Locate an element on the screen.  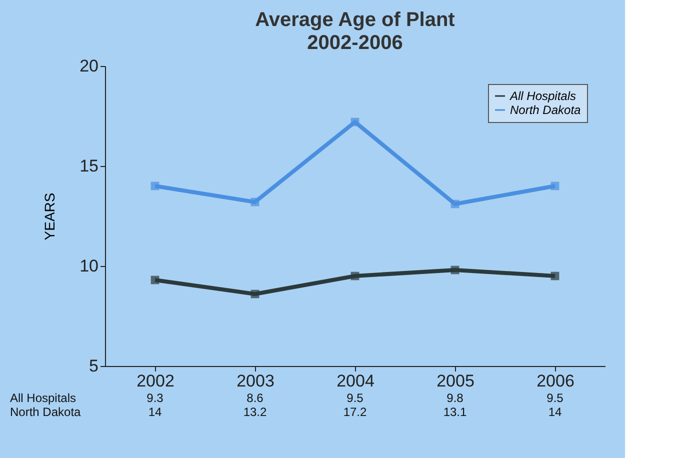
y-tick-label: 15 is located at coordinates (89, 166).